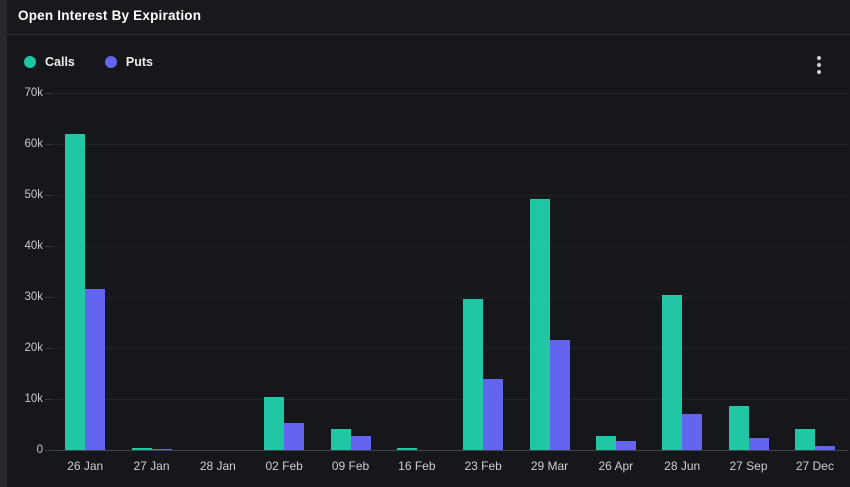  Describe the element at coordinates (294, 436) in the screenshot. I see `bar-puts-02-feb` at that location.